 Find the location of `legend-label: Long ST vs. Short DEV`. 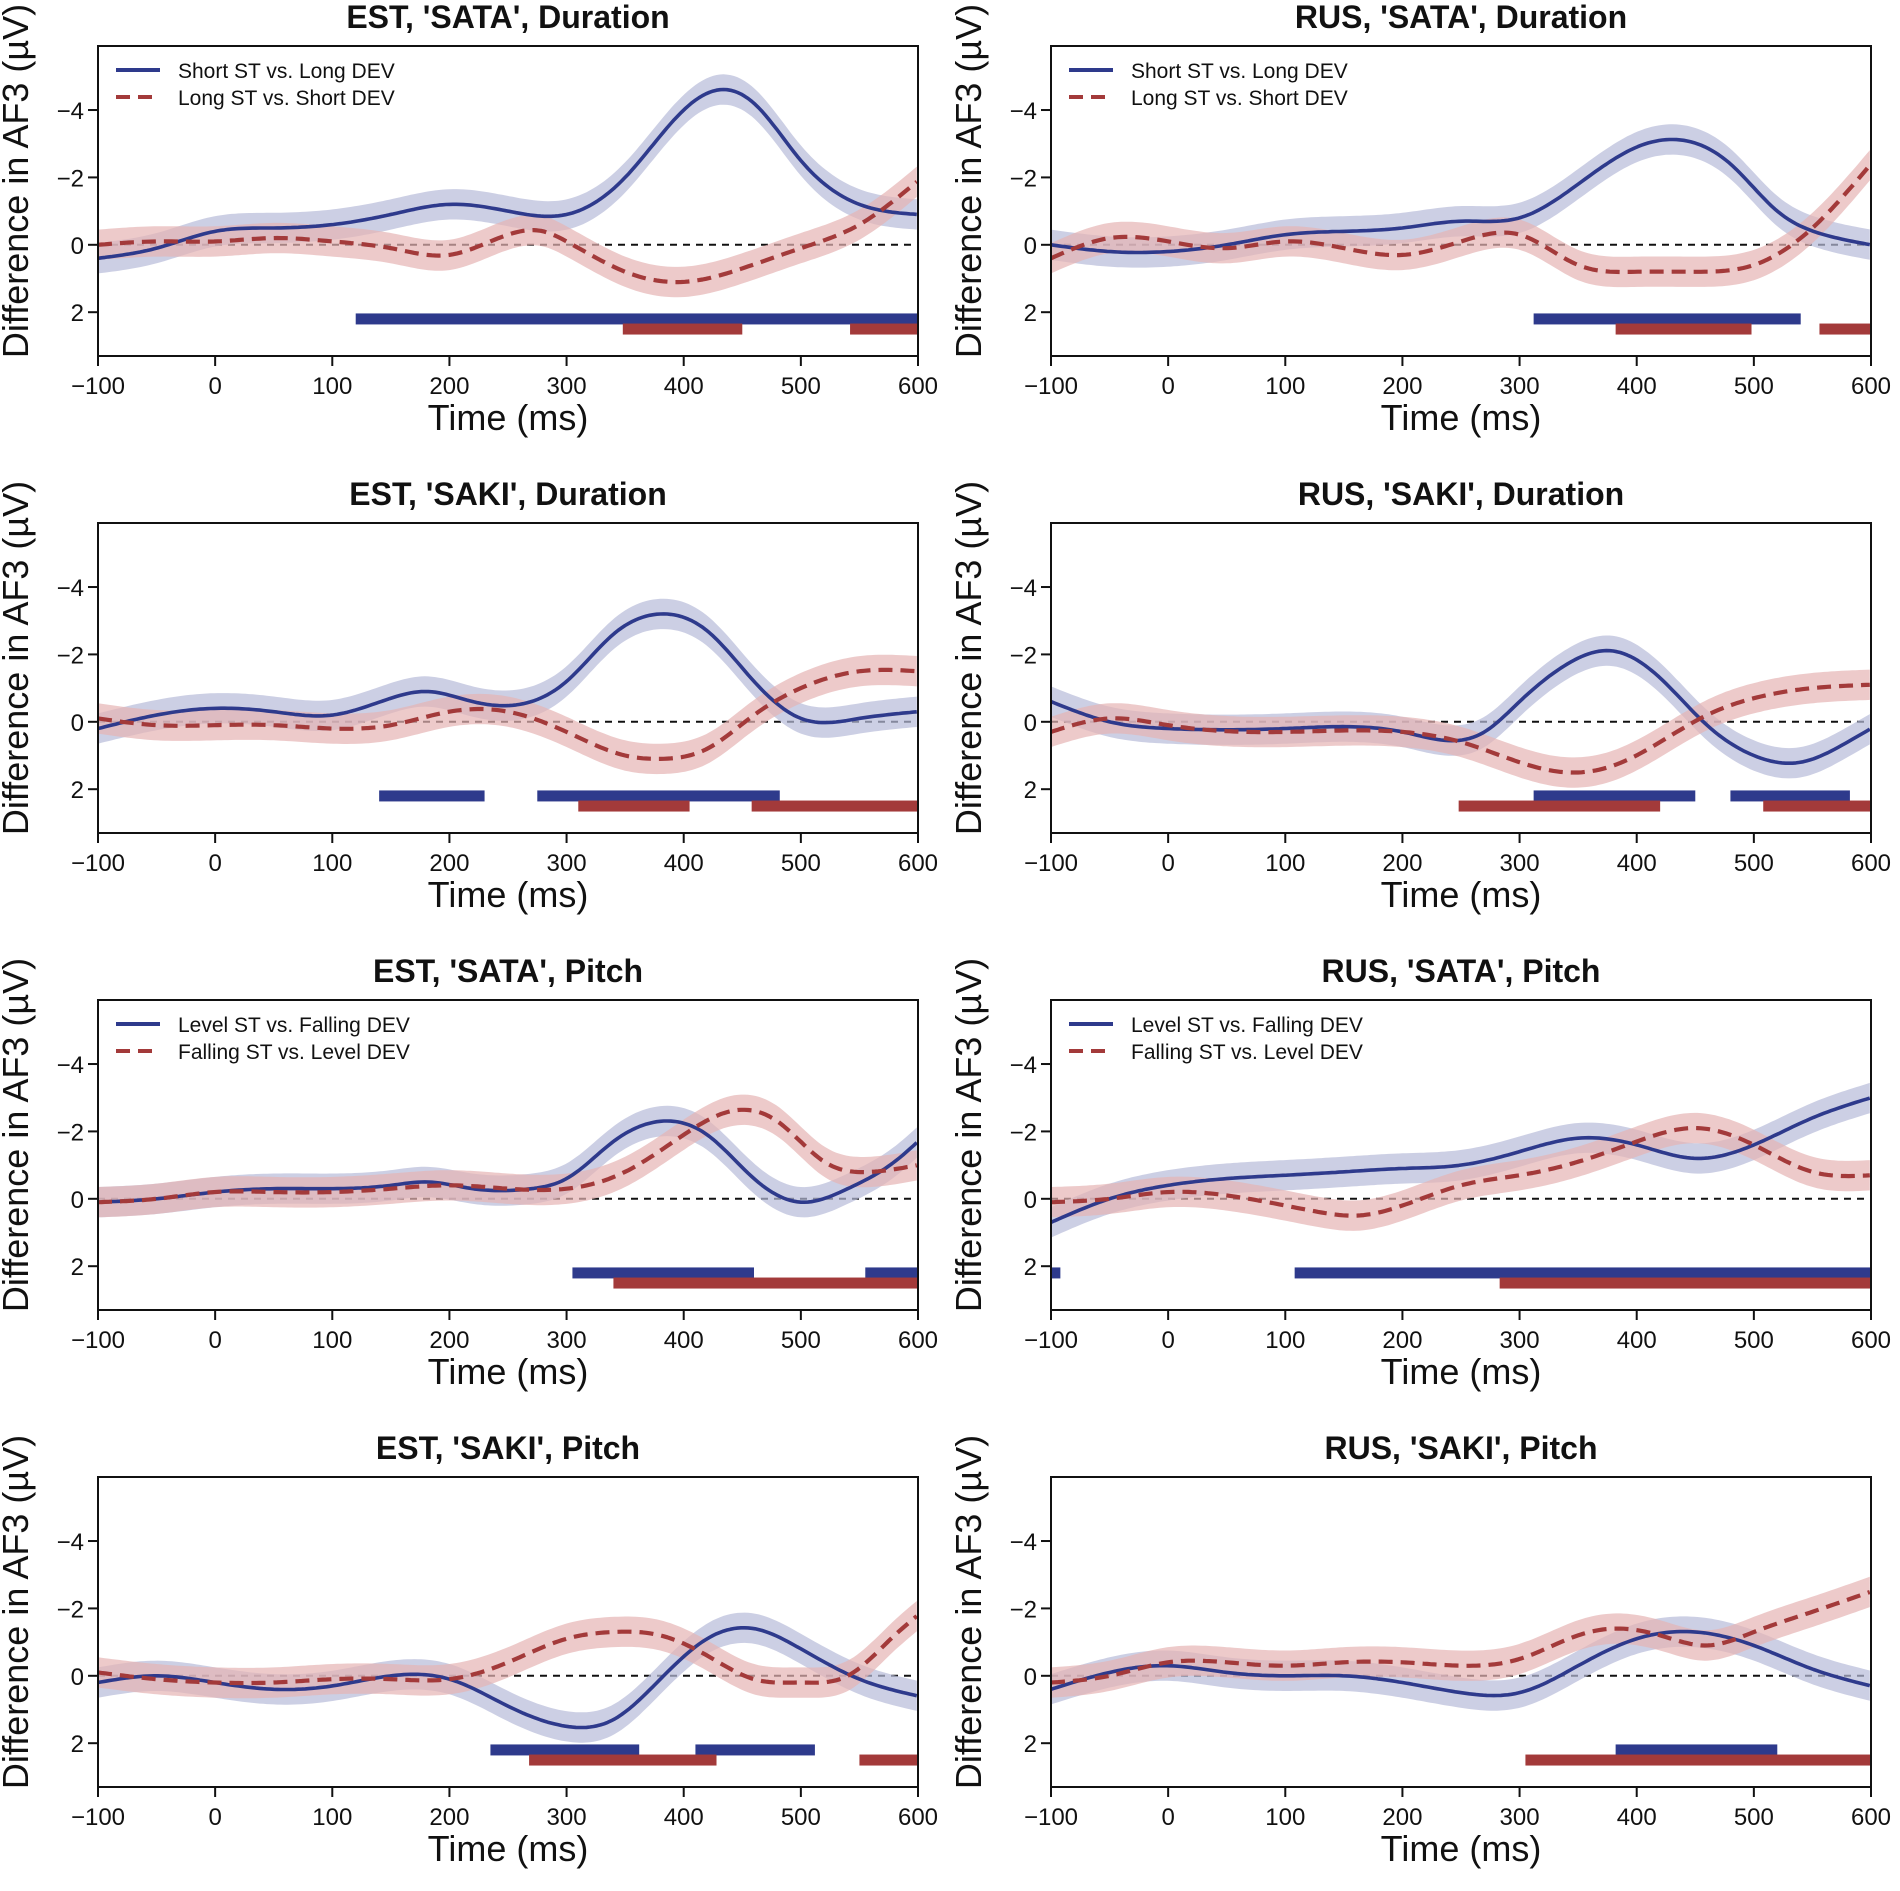

legend-label: Long ST vs. Short DEV is located at coordinates (286, 98).